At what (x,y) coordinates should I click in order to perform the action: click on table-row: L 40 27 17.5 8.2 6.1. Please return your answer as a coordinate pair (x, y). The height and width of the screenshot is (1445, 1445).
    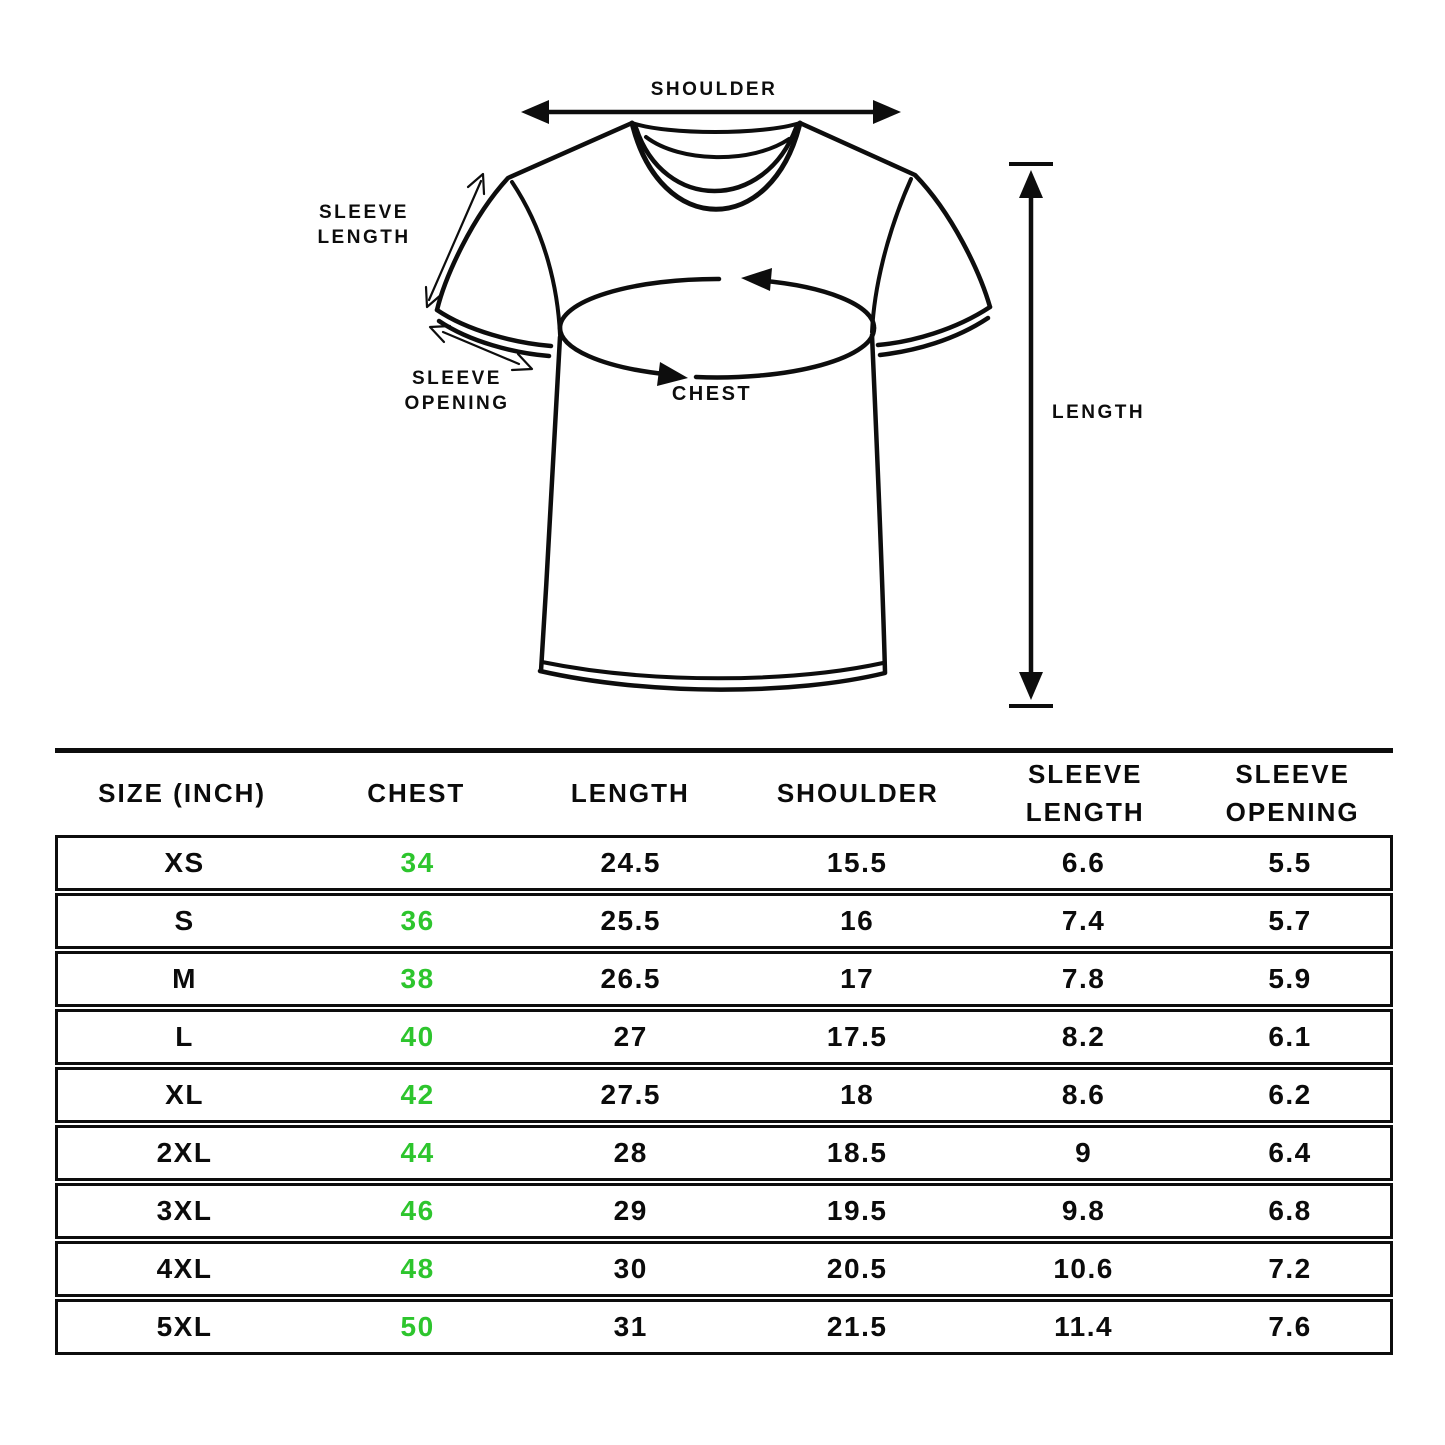
    Looking at the image, I should click on (724, 1037).